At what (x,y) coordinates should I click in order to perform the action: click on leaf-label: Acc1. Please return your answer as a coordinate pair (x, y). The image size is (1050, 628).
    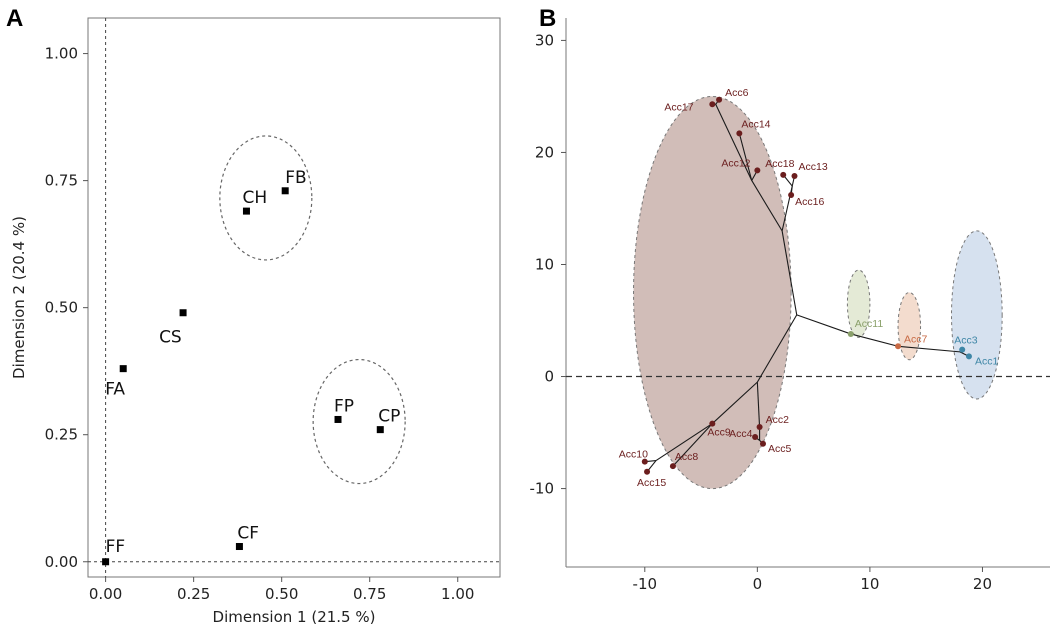
    Looking at the image, I should click on (987, 361).